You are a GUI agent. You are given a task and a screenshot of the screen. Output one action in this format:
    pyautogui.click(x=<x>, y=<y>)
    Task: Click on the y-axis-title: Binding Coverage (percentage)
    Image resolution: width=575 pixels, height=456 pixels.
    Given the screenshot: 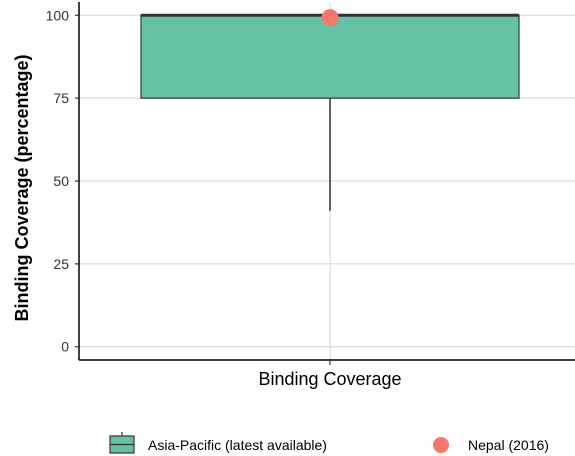 What is the action you would take?
    pyautogui.click(x=22, y=187)
    